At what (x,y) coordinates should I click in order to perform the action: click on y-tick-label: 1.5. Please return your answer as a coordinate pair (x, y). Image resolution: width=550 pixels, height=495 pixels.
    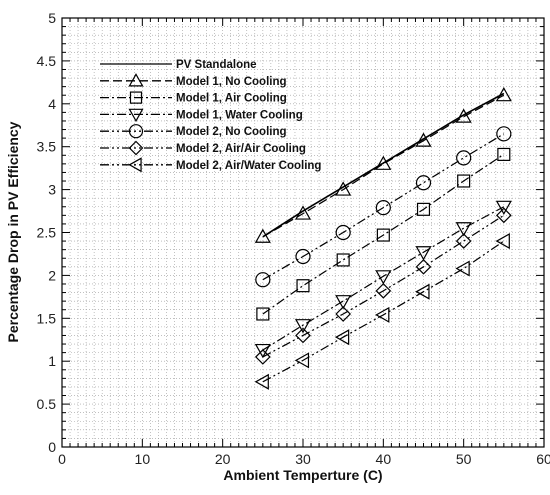
    Looking at the image, I should click on (47, 318).